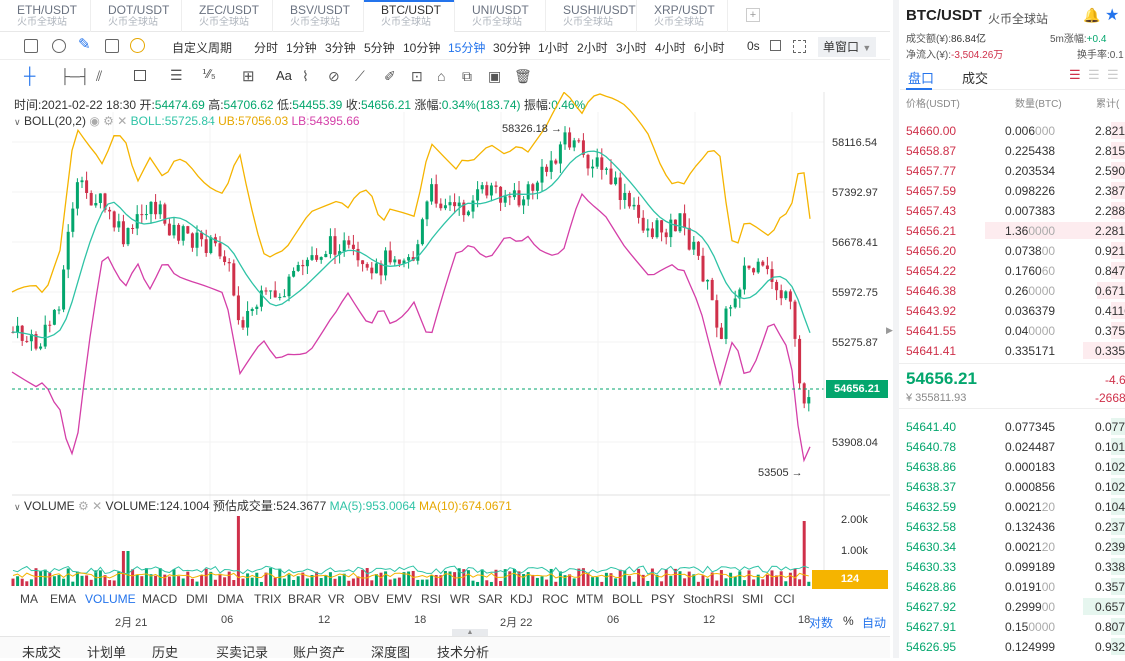  I want to click on book-row: 54654.22 0.176060 0.8476, so click(1015, 272).